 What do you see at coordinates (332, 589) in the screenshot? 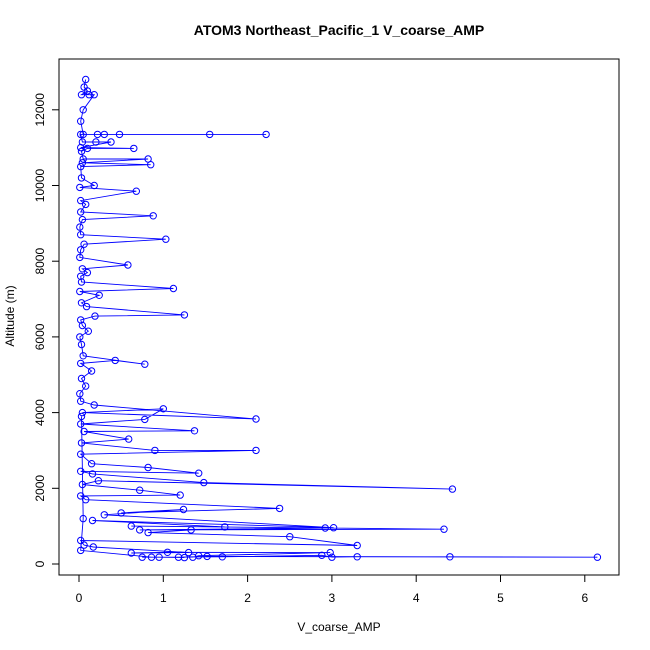
I see `x-axis: 0 1 2 3 4 5 6` at bounding box center [332, 589].